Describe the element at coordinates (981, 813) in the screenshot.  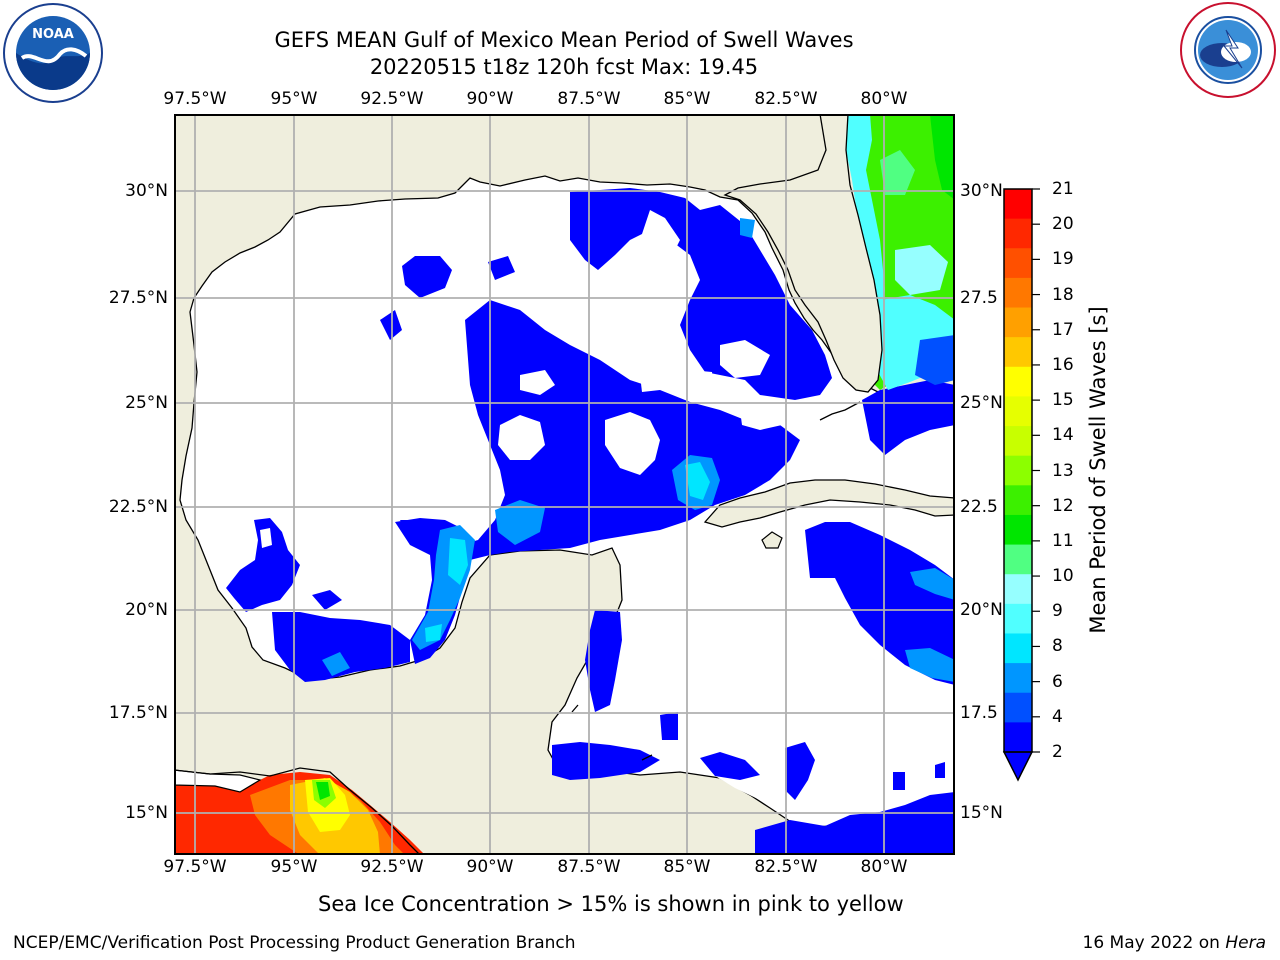
I see `lat-label-right: 15°N` at that location.